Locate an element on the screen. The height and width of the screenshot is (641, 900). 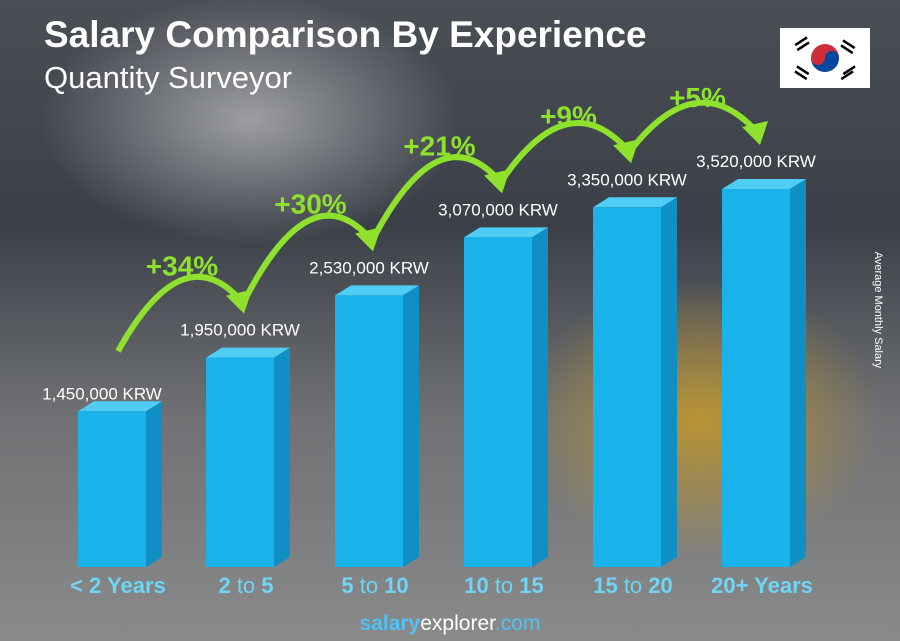
value-label: 1,450,000 KRW is located at coordinates (102, 393).